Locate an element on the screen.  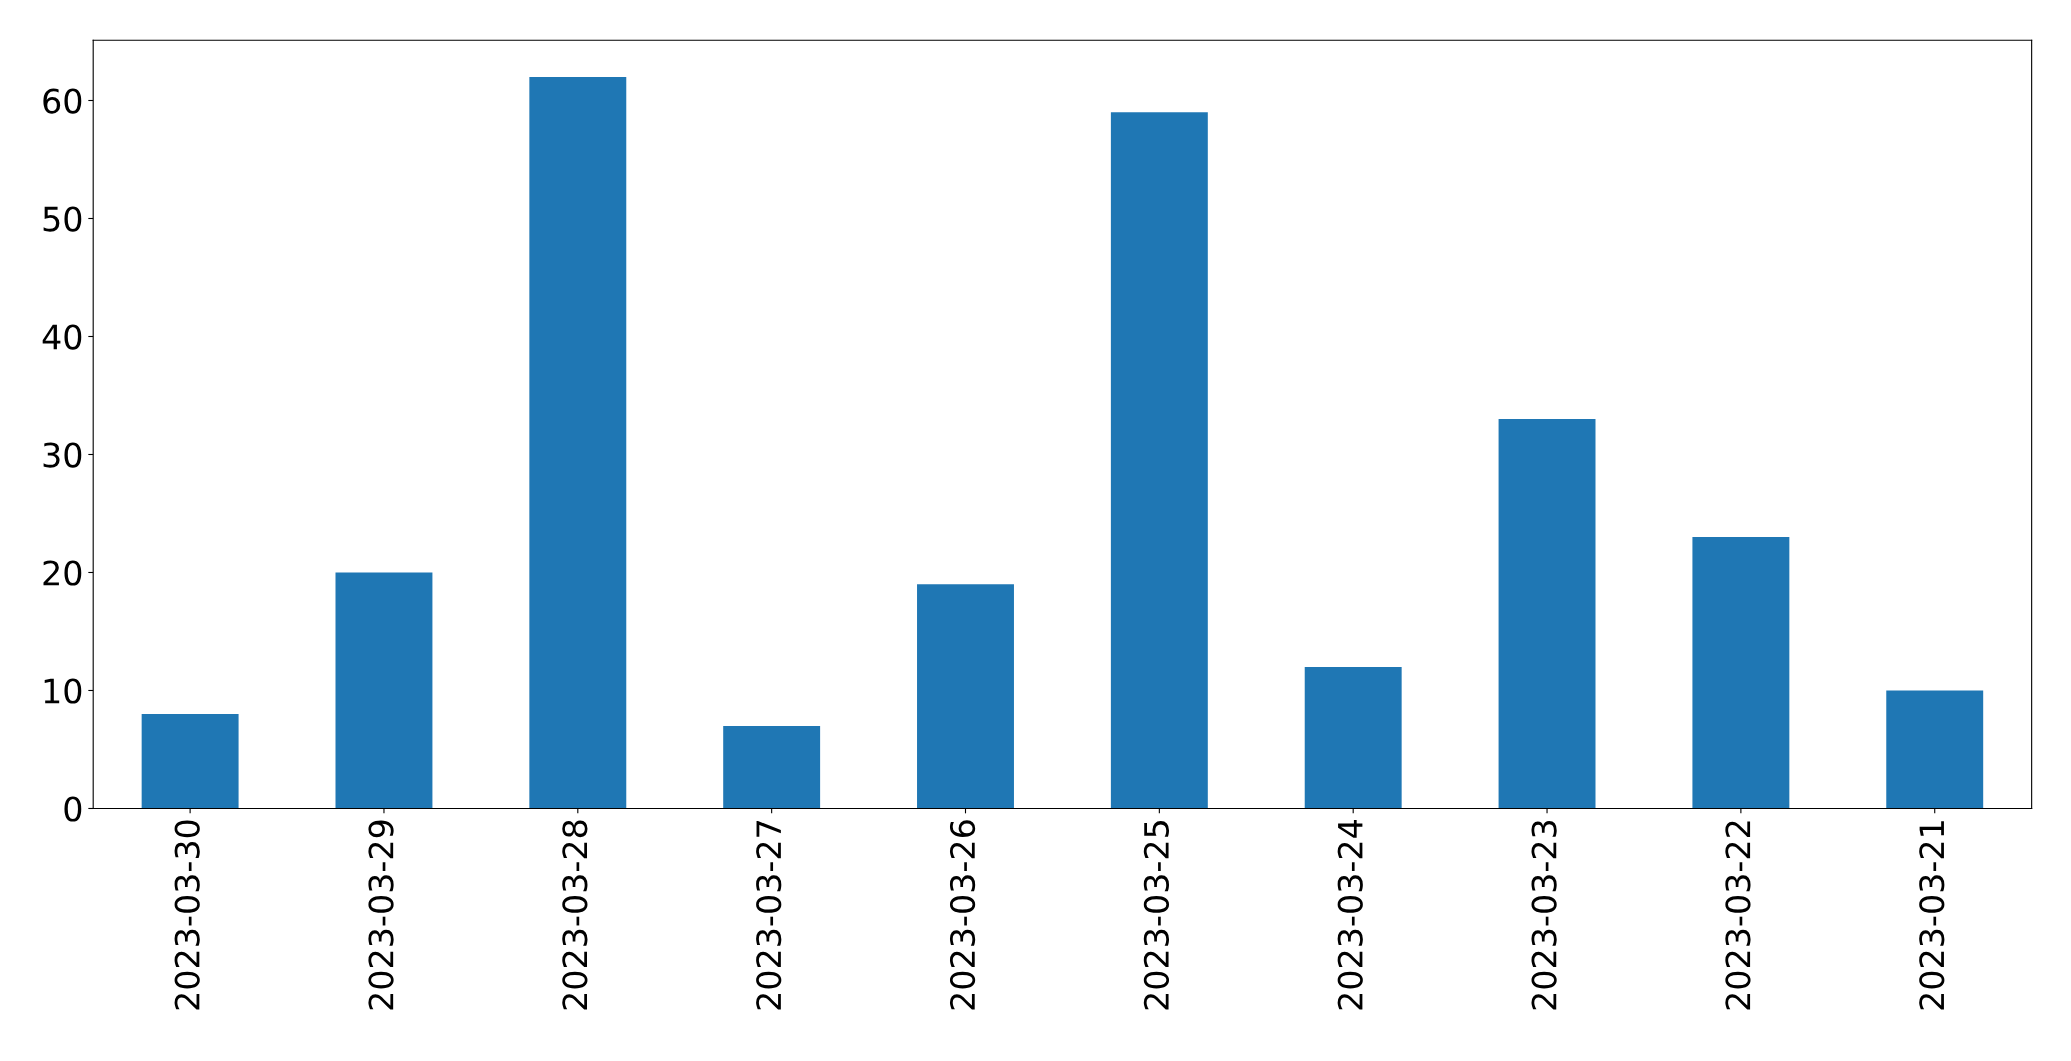
x-tick-label: 2023-03-28 is located at coordinates (575, 915).